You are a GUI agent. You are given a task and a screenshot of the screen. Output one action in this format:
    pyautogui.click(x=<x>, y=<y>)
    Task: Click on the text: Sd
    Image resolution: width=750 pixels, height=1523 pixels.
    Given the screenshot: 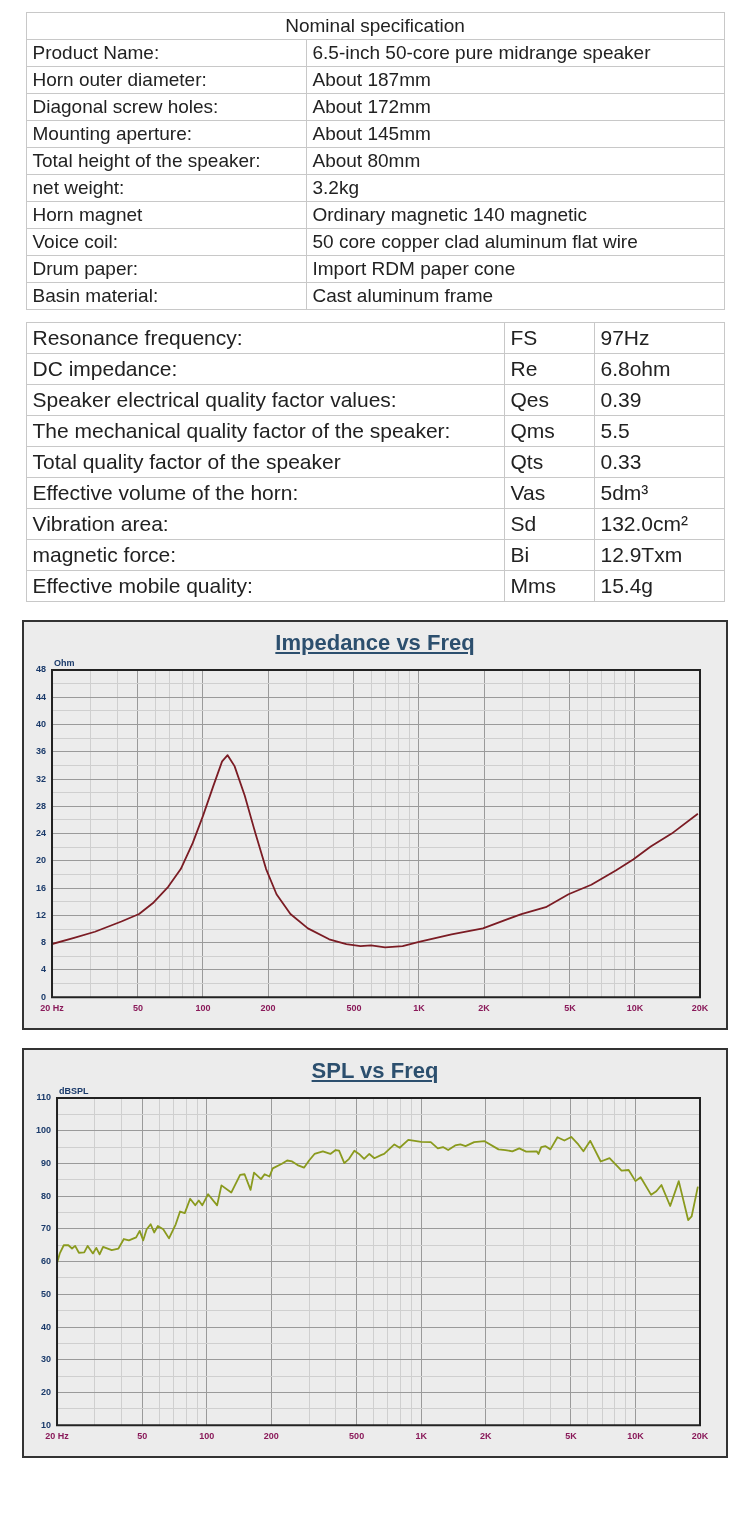 What is the action you would take?
    pyautogui.click(x=549, y=524)
    